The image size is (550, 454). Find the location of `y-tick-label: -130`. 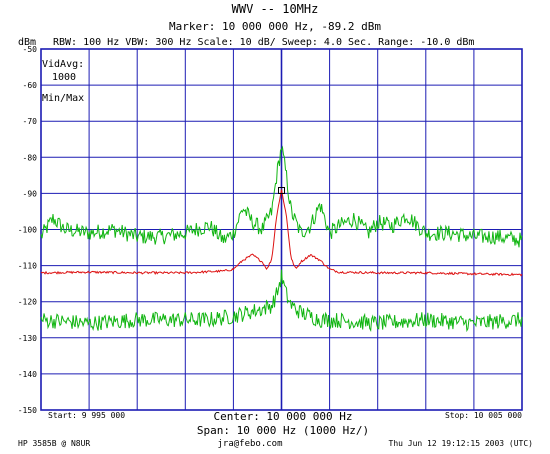

y-tick-label: -130 is located at coordinates (27, 338).